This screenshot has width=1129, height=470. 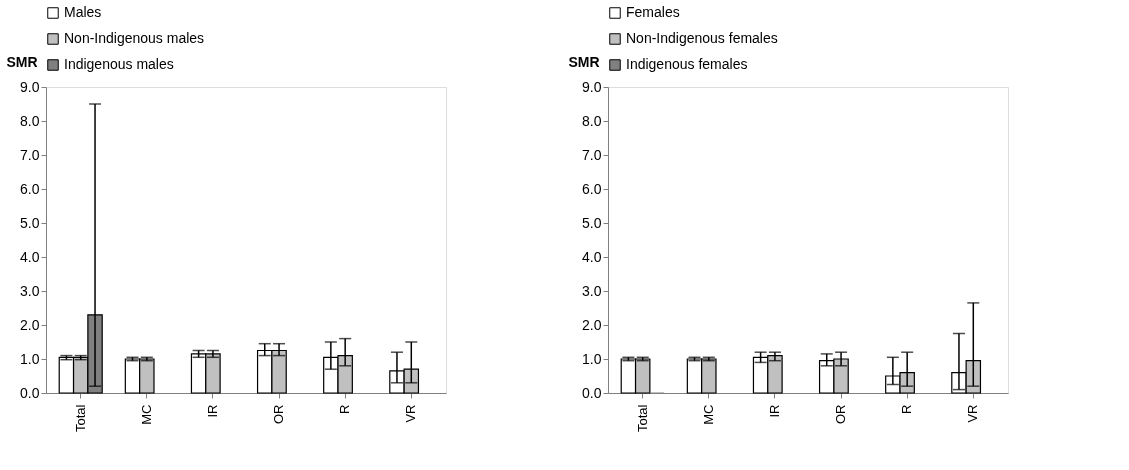 I want to click on legend-label: Males, so click(x=83, y=12).